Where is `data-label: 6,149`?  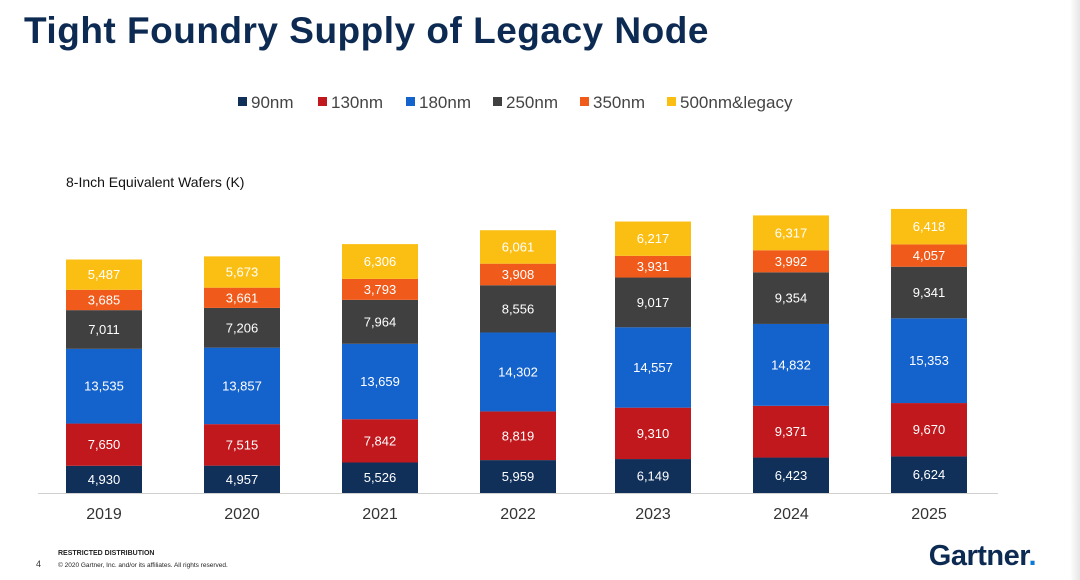
data-label: 6,149 is located at coordinates (653, 476).